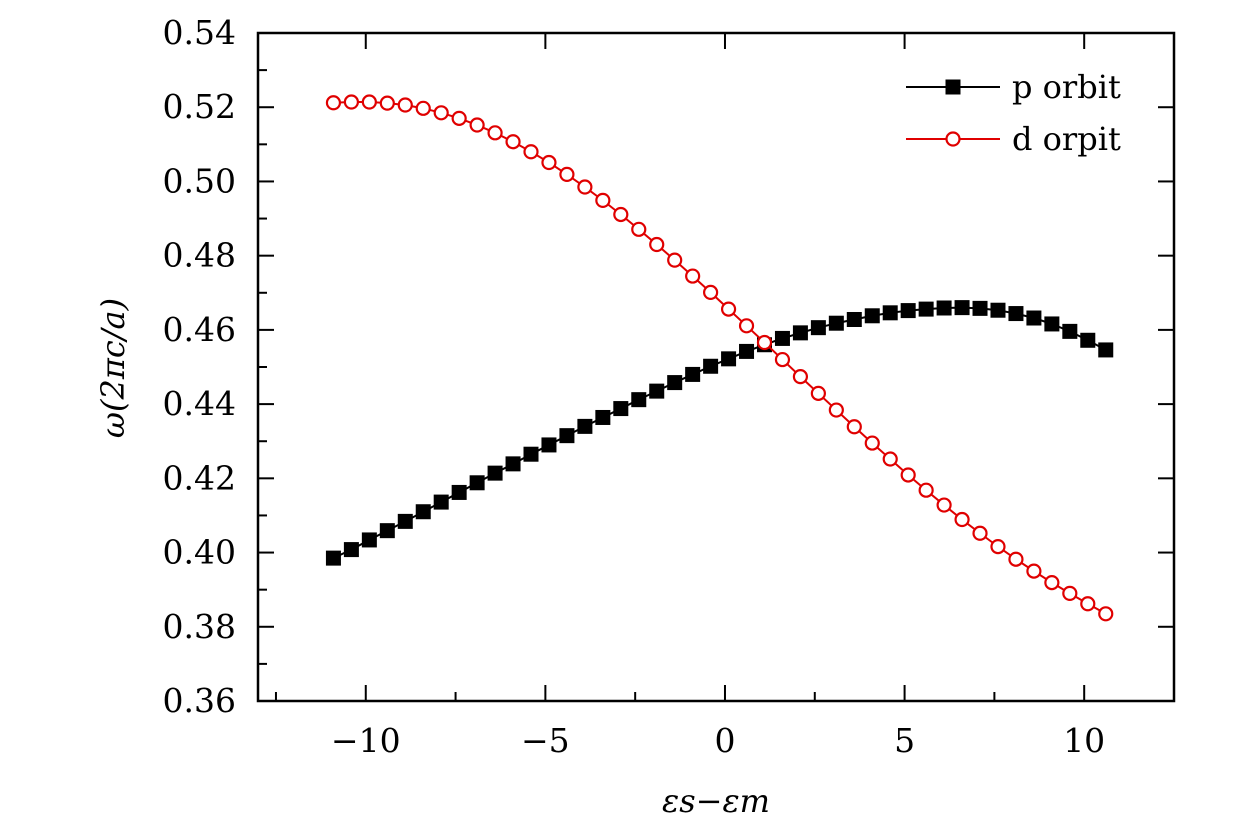 This screenshot has height=835, width=1260. What do you see at coordinates (199, 255) in the screenshot?
I see `y-tick-label: 0.48` at bounding box center [199, 255].